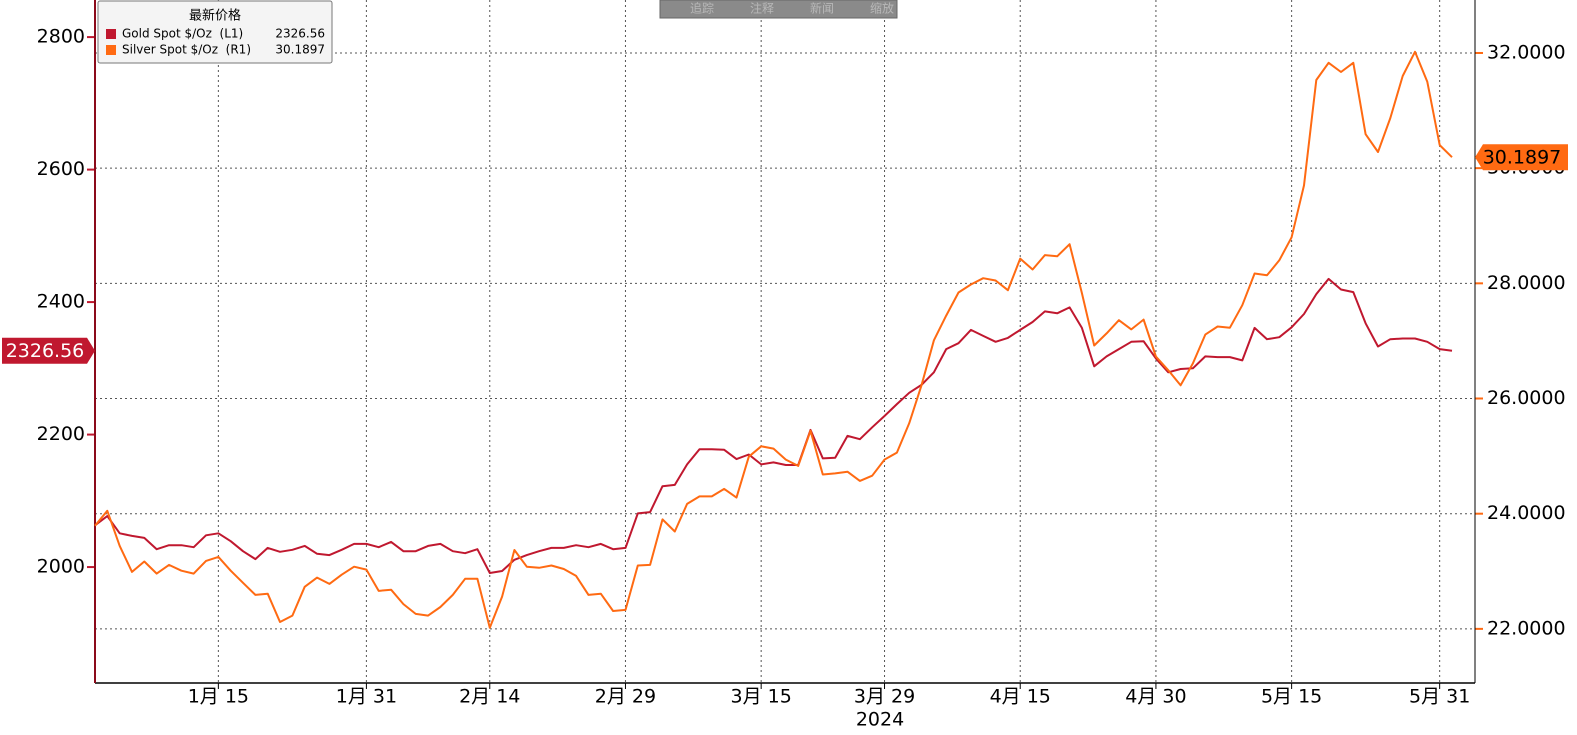 The image size is (1577, 735). I want to click on legend-title: 最新价格, so click(215, 16).